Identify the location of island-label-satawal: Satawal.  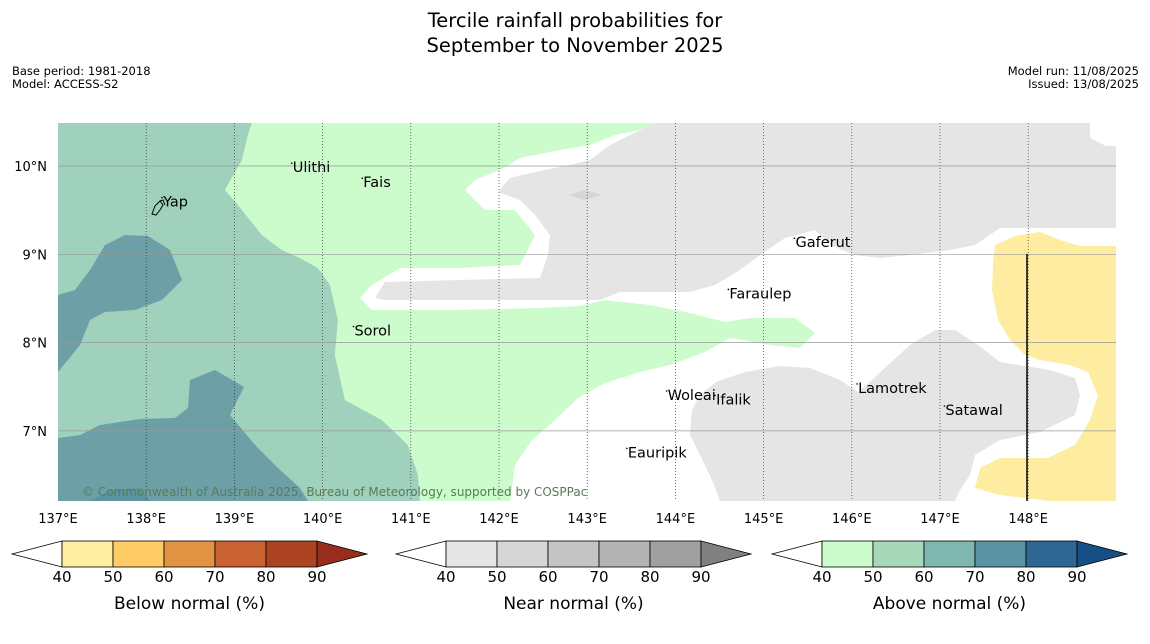
(973, 411).